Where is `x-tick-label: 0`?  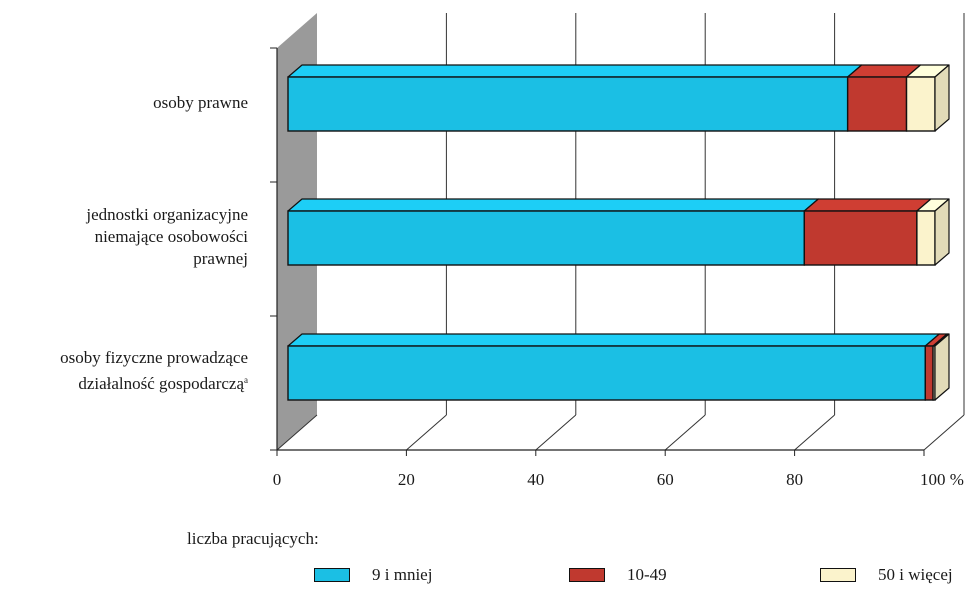
x-tick-label: 0 is located at coordinates (277, 479).